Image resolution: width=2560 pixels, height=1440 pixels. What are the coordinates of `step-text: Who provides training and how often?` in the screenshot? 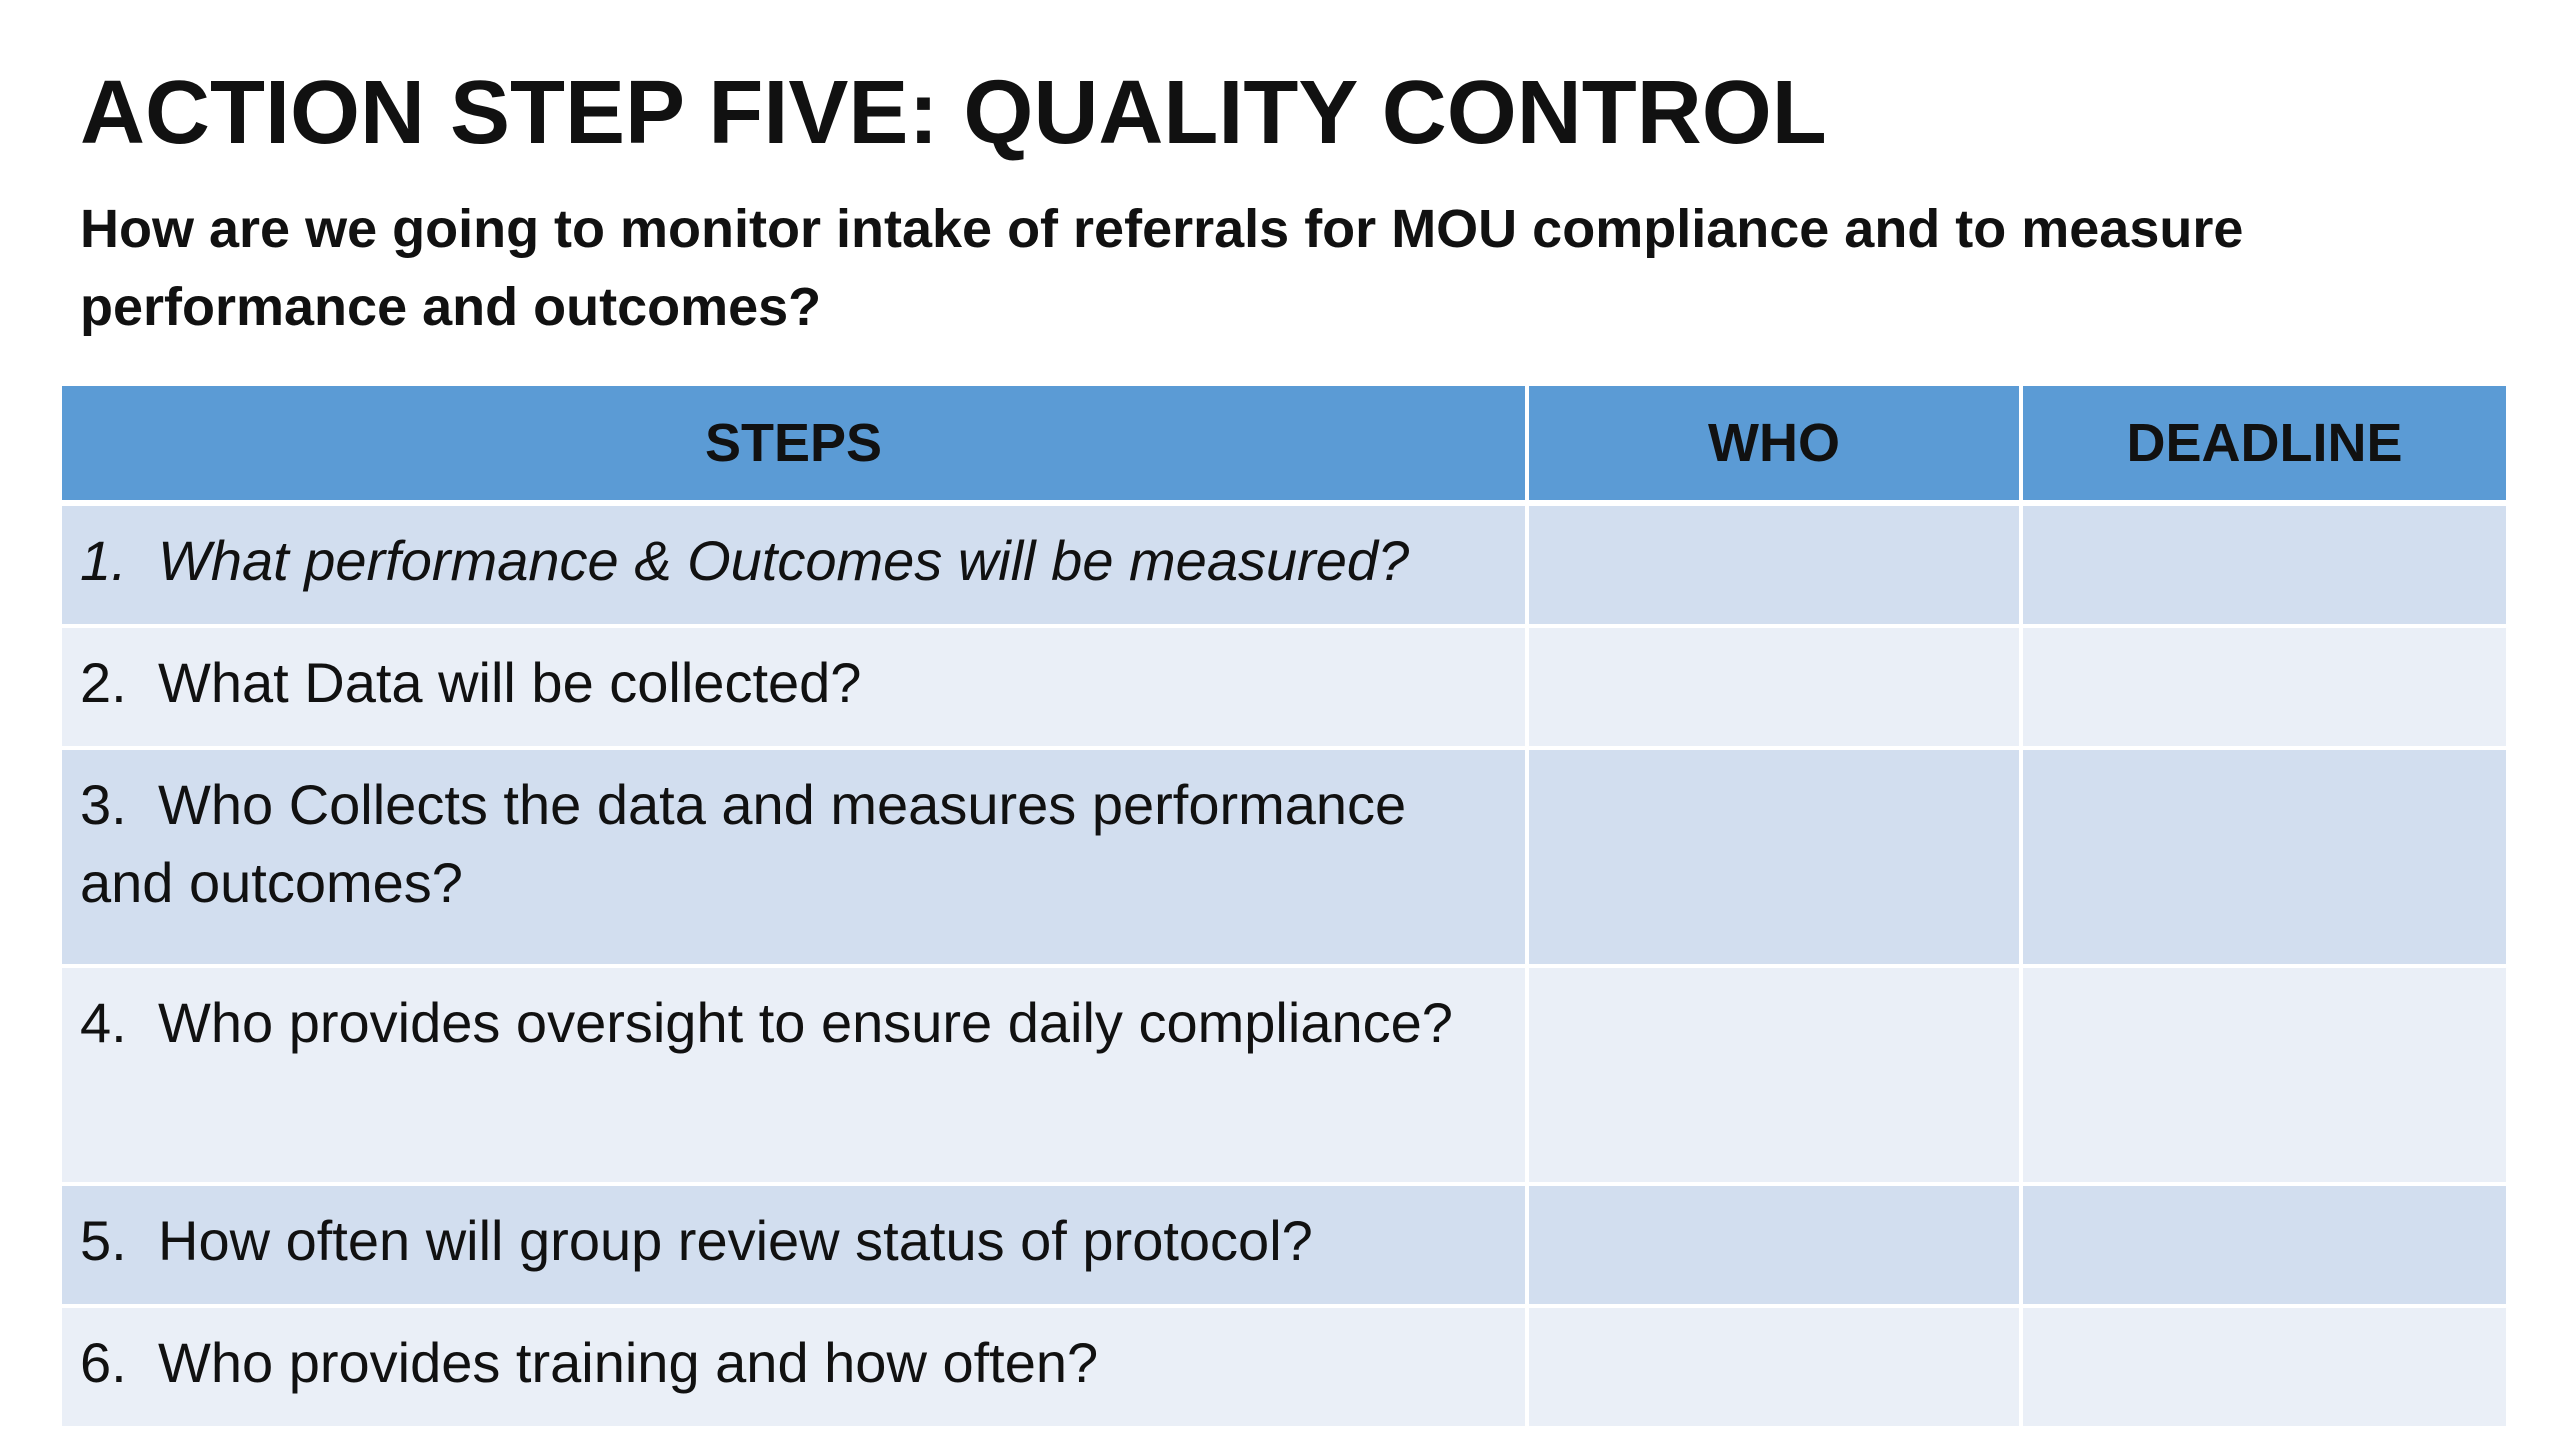 It's located at (628, 1362).